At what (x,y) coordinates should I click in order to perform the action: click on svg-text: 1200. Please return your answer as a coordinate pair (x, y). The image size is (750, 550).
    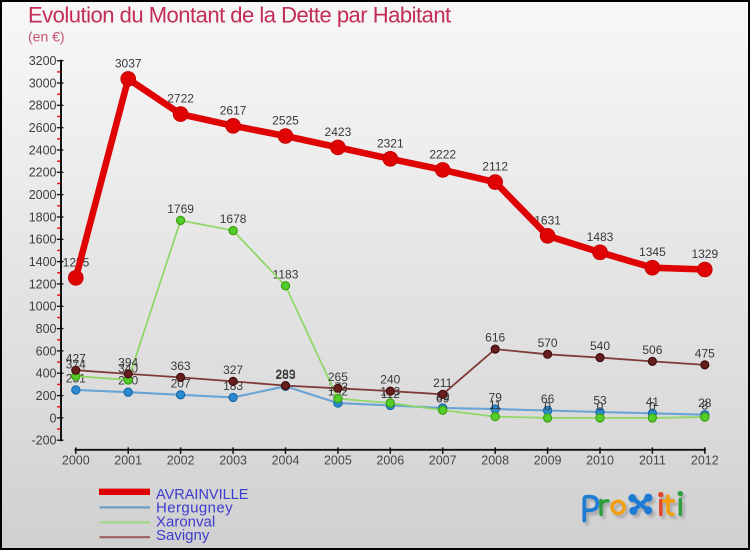
    Looking at the image, I should click on (43, 284).